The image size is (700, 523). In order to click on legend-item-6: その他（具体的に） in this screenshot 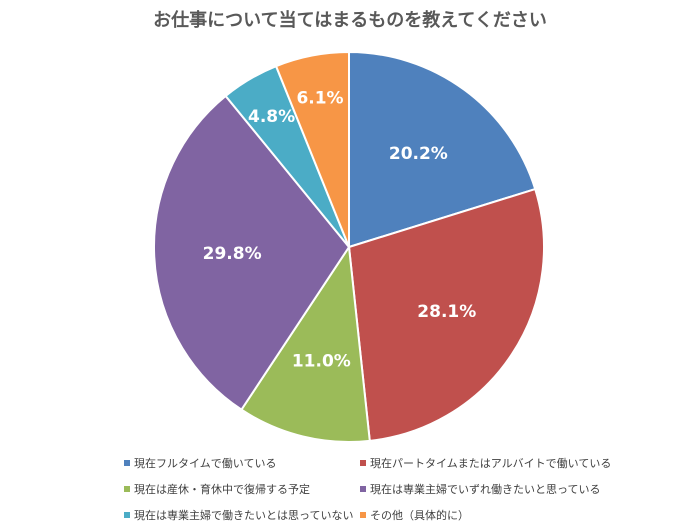, I will do `click(510, 515)`.